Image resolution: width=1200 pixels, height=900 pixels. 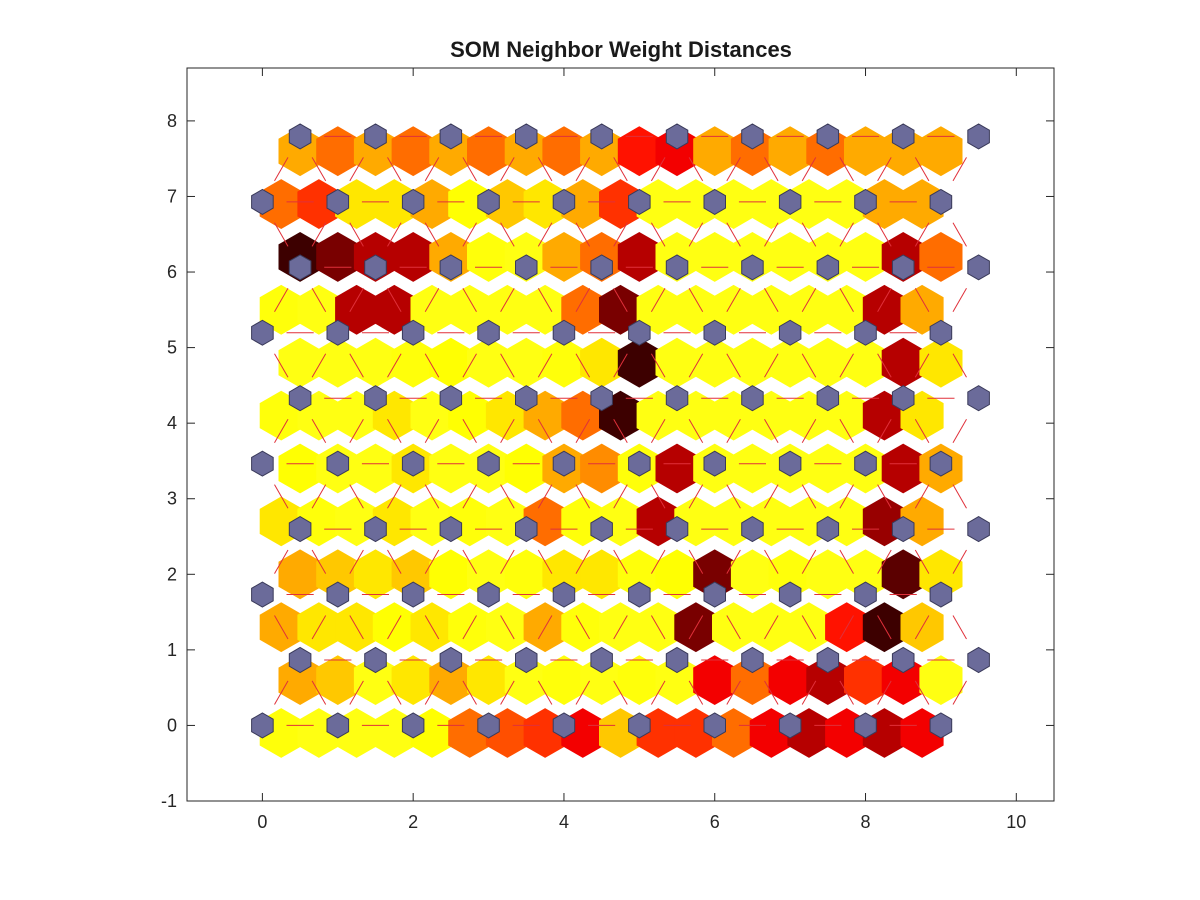 I want to click on y-tick-label: 2, so click(x=172, y=574).